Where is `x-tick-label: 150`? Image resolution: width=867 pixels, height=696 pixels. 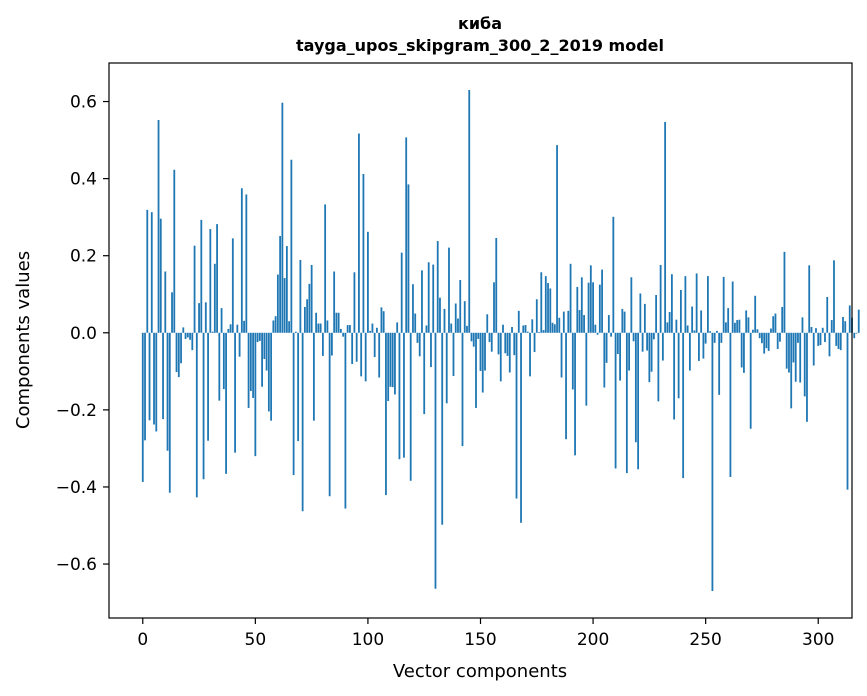 x-tick-label: 150 is located at coordinates (480, 640).